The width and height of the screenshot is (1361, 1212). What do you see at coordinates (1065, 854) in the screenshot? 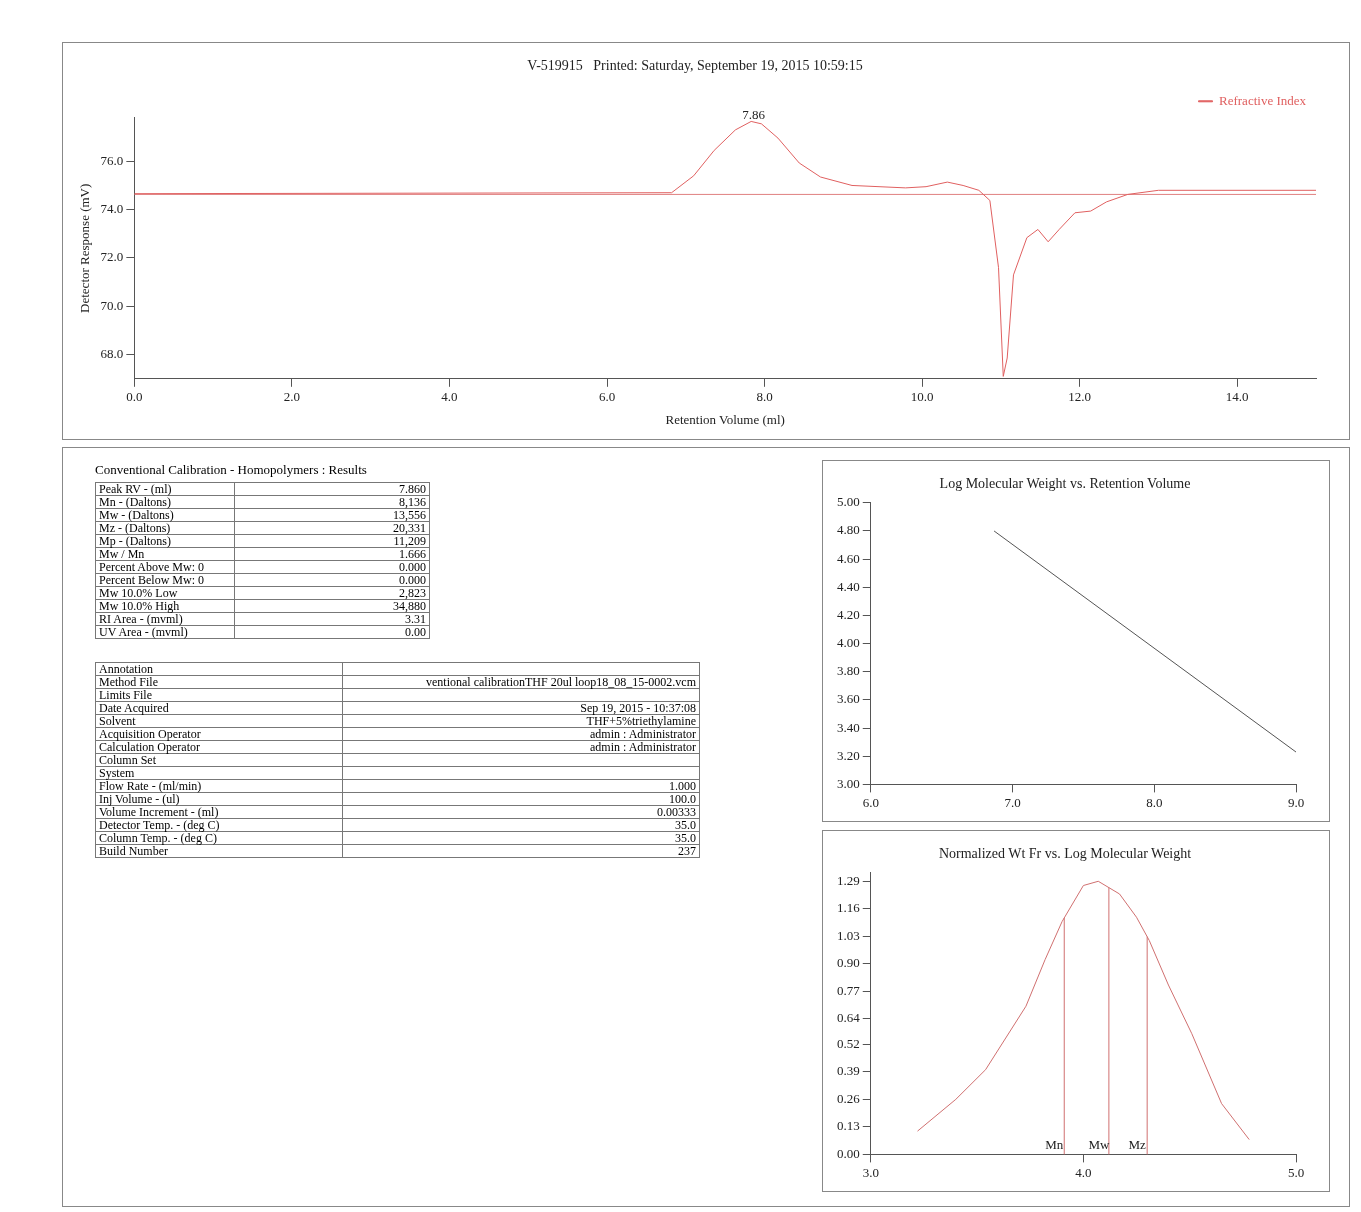
I see `chart-title: Normalized Wt Fr vs. Log Molecular Weight` at bounding box center [1065, 854].